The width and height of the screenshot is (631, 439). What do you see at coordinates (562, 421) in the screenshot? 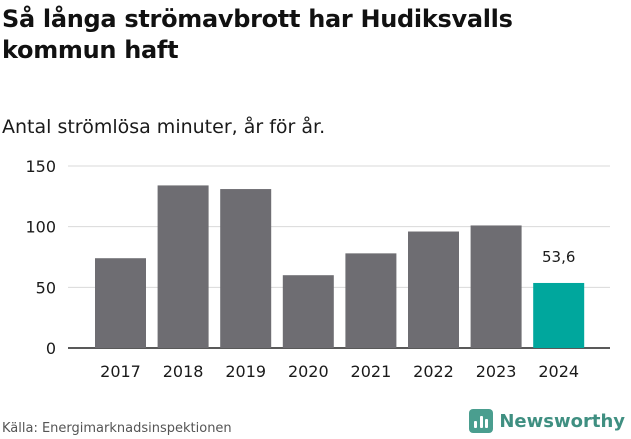
I see `brand-name: Newsworthy` at bounding box center [562, 421].